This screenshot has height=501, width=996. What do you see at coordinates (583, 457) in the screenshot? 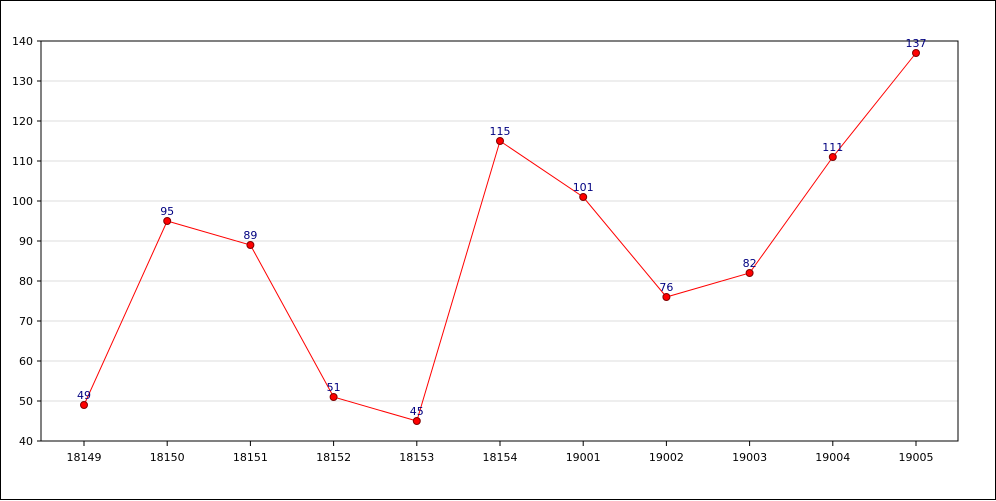
I see `x-tick-label: 19001` at bounding box center [583, 457].